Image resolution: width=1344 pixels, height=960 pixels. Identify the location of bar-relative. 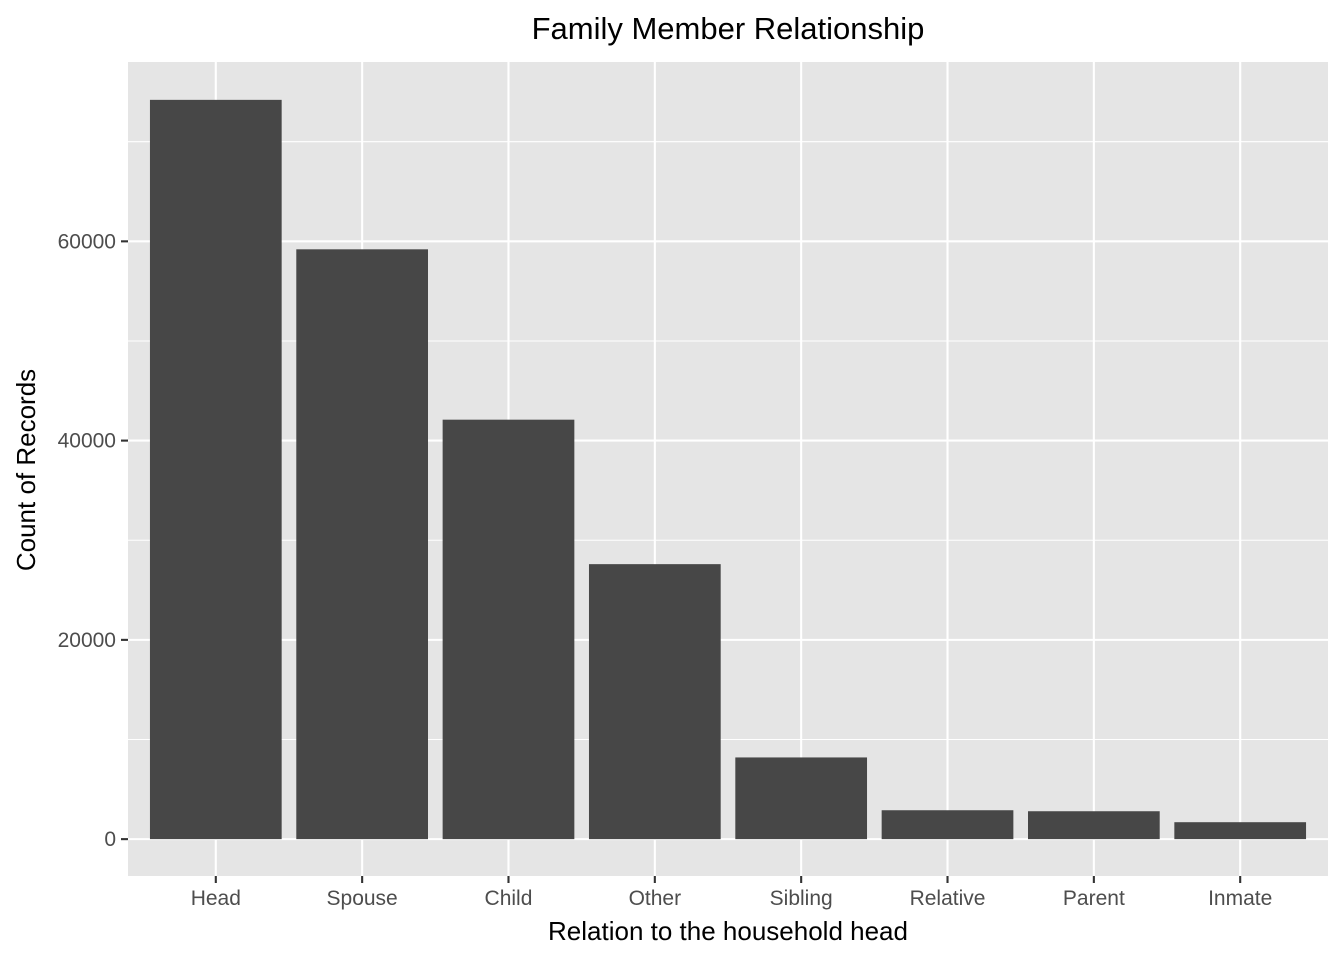
(947, 825).